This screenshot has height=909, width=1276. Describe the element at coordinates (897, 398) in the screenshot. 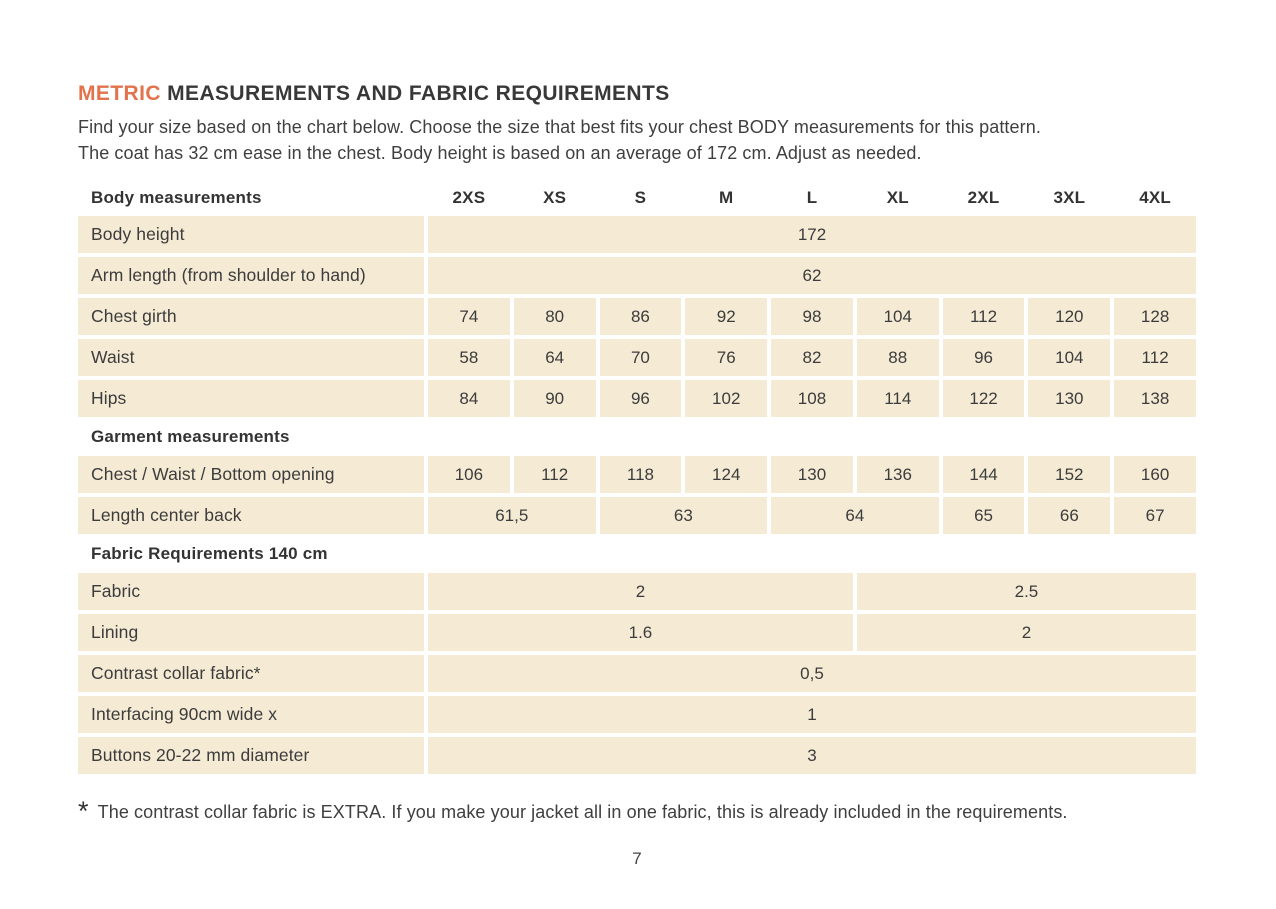

I see `value-cell: 114` at that location.